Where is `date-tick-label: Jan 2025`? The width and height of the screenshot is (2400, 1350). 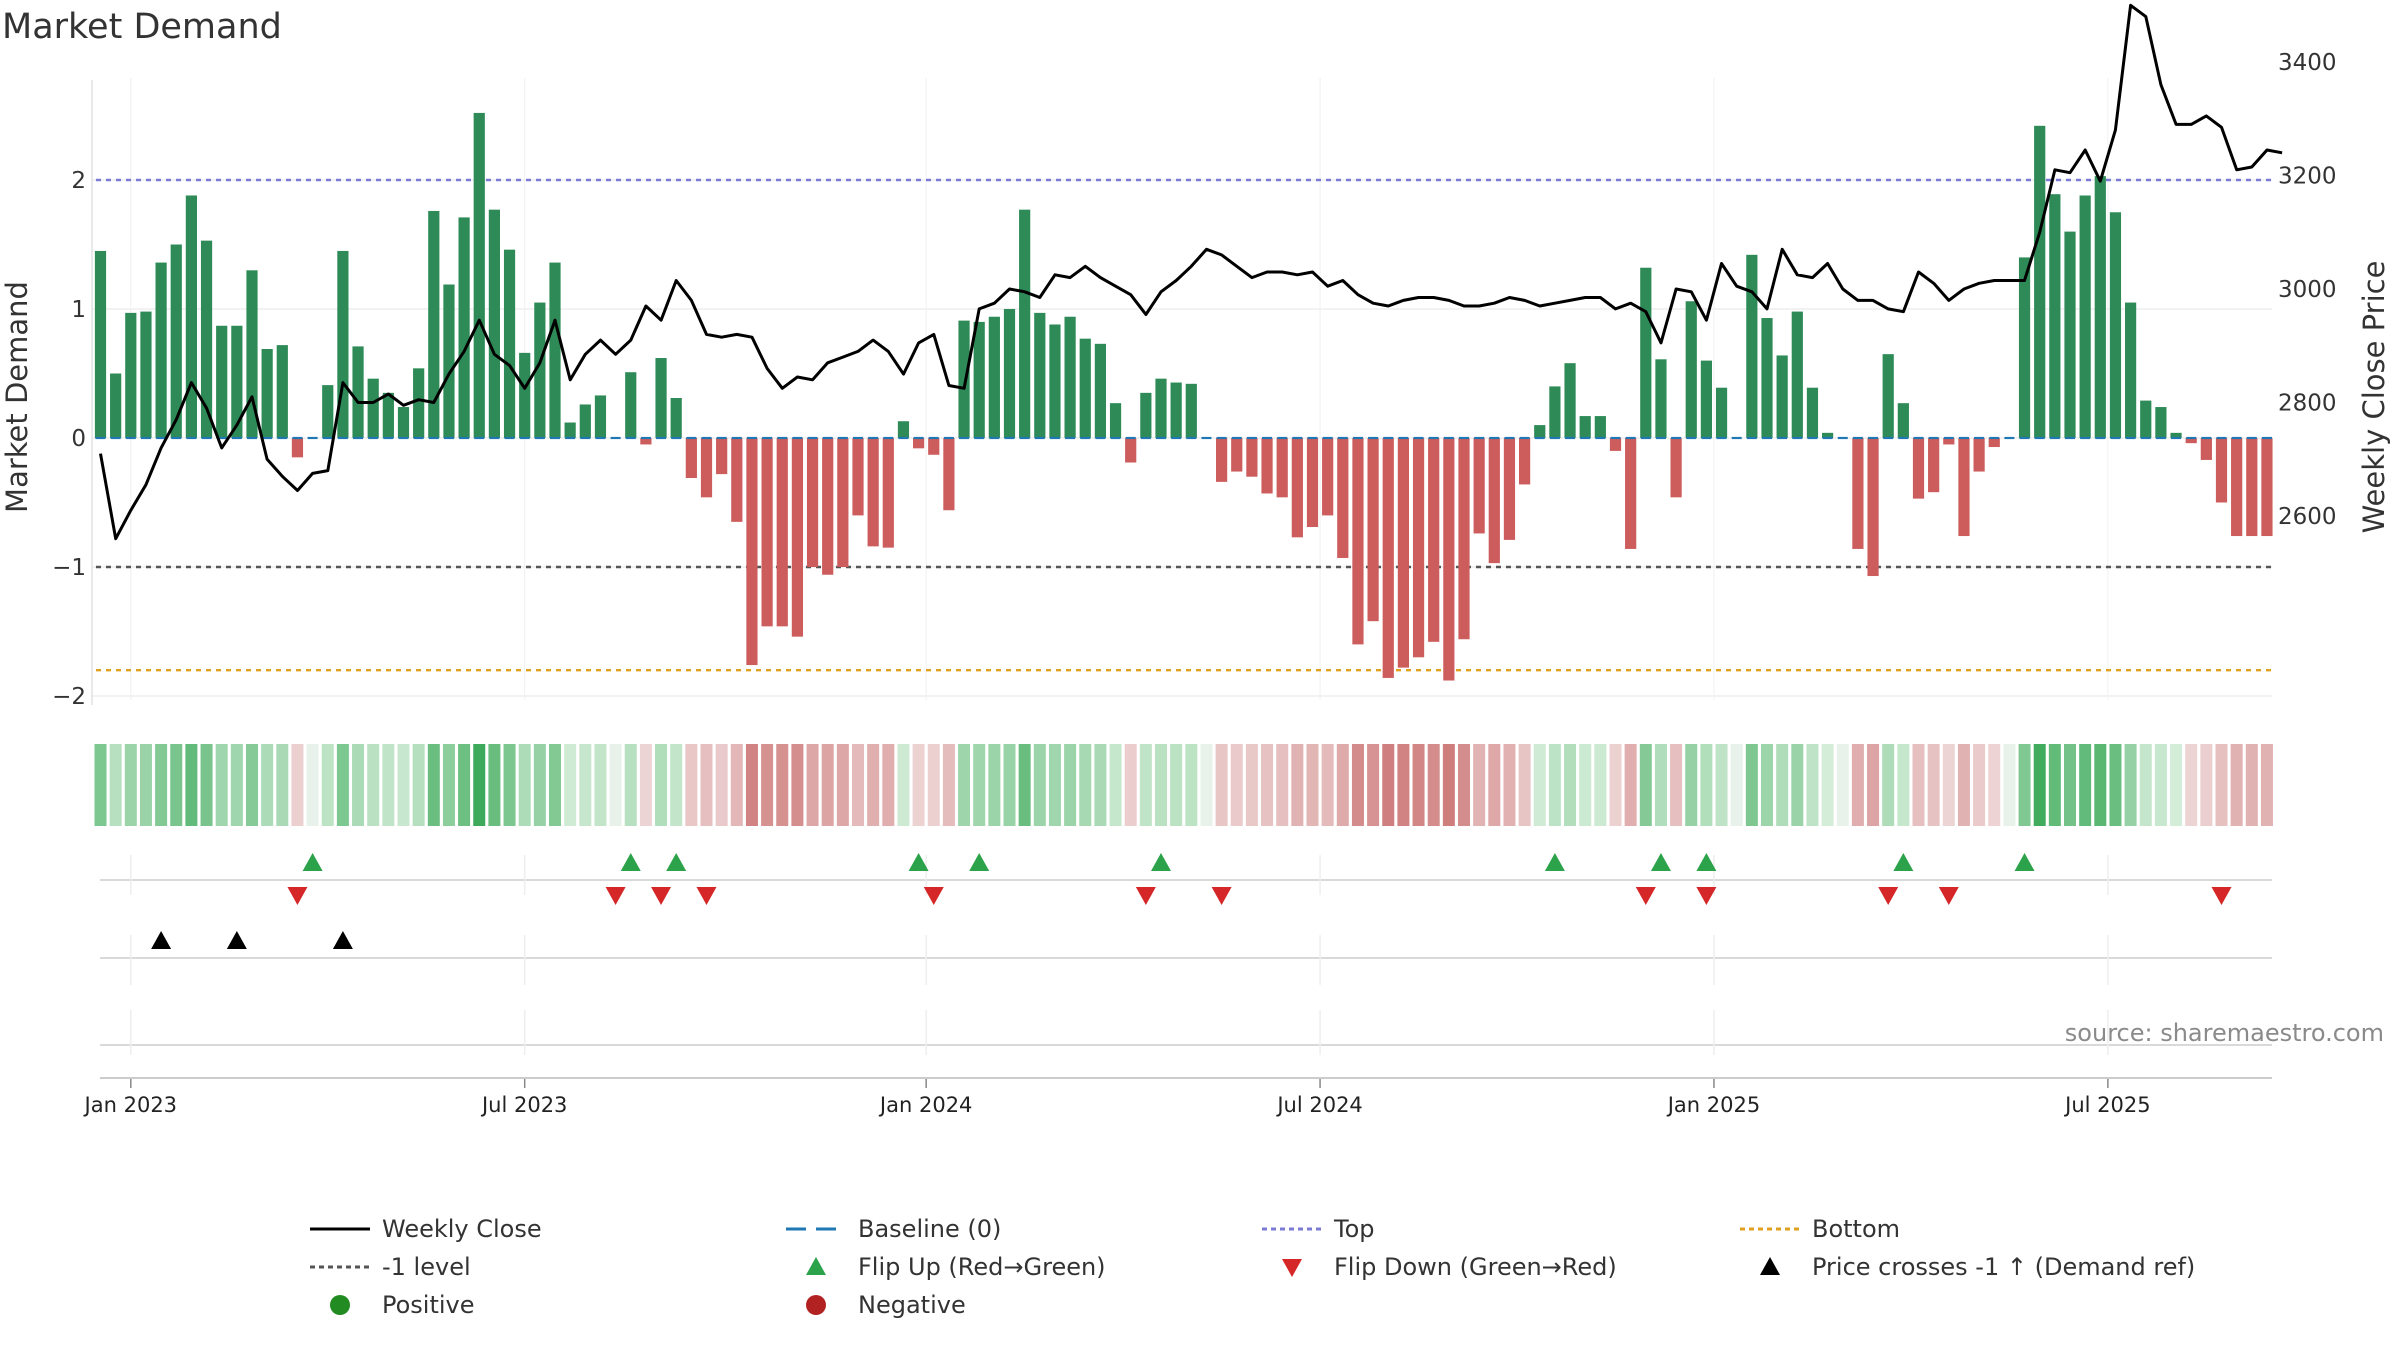 date-tick-label: Jan 2025 is located at coordinates (1713, 1105).